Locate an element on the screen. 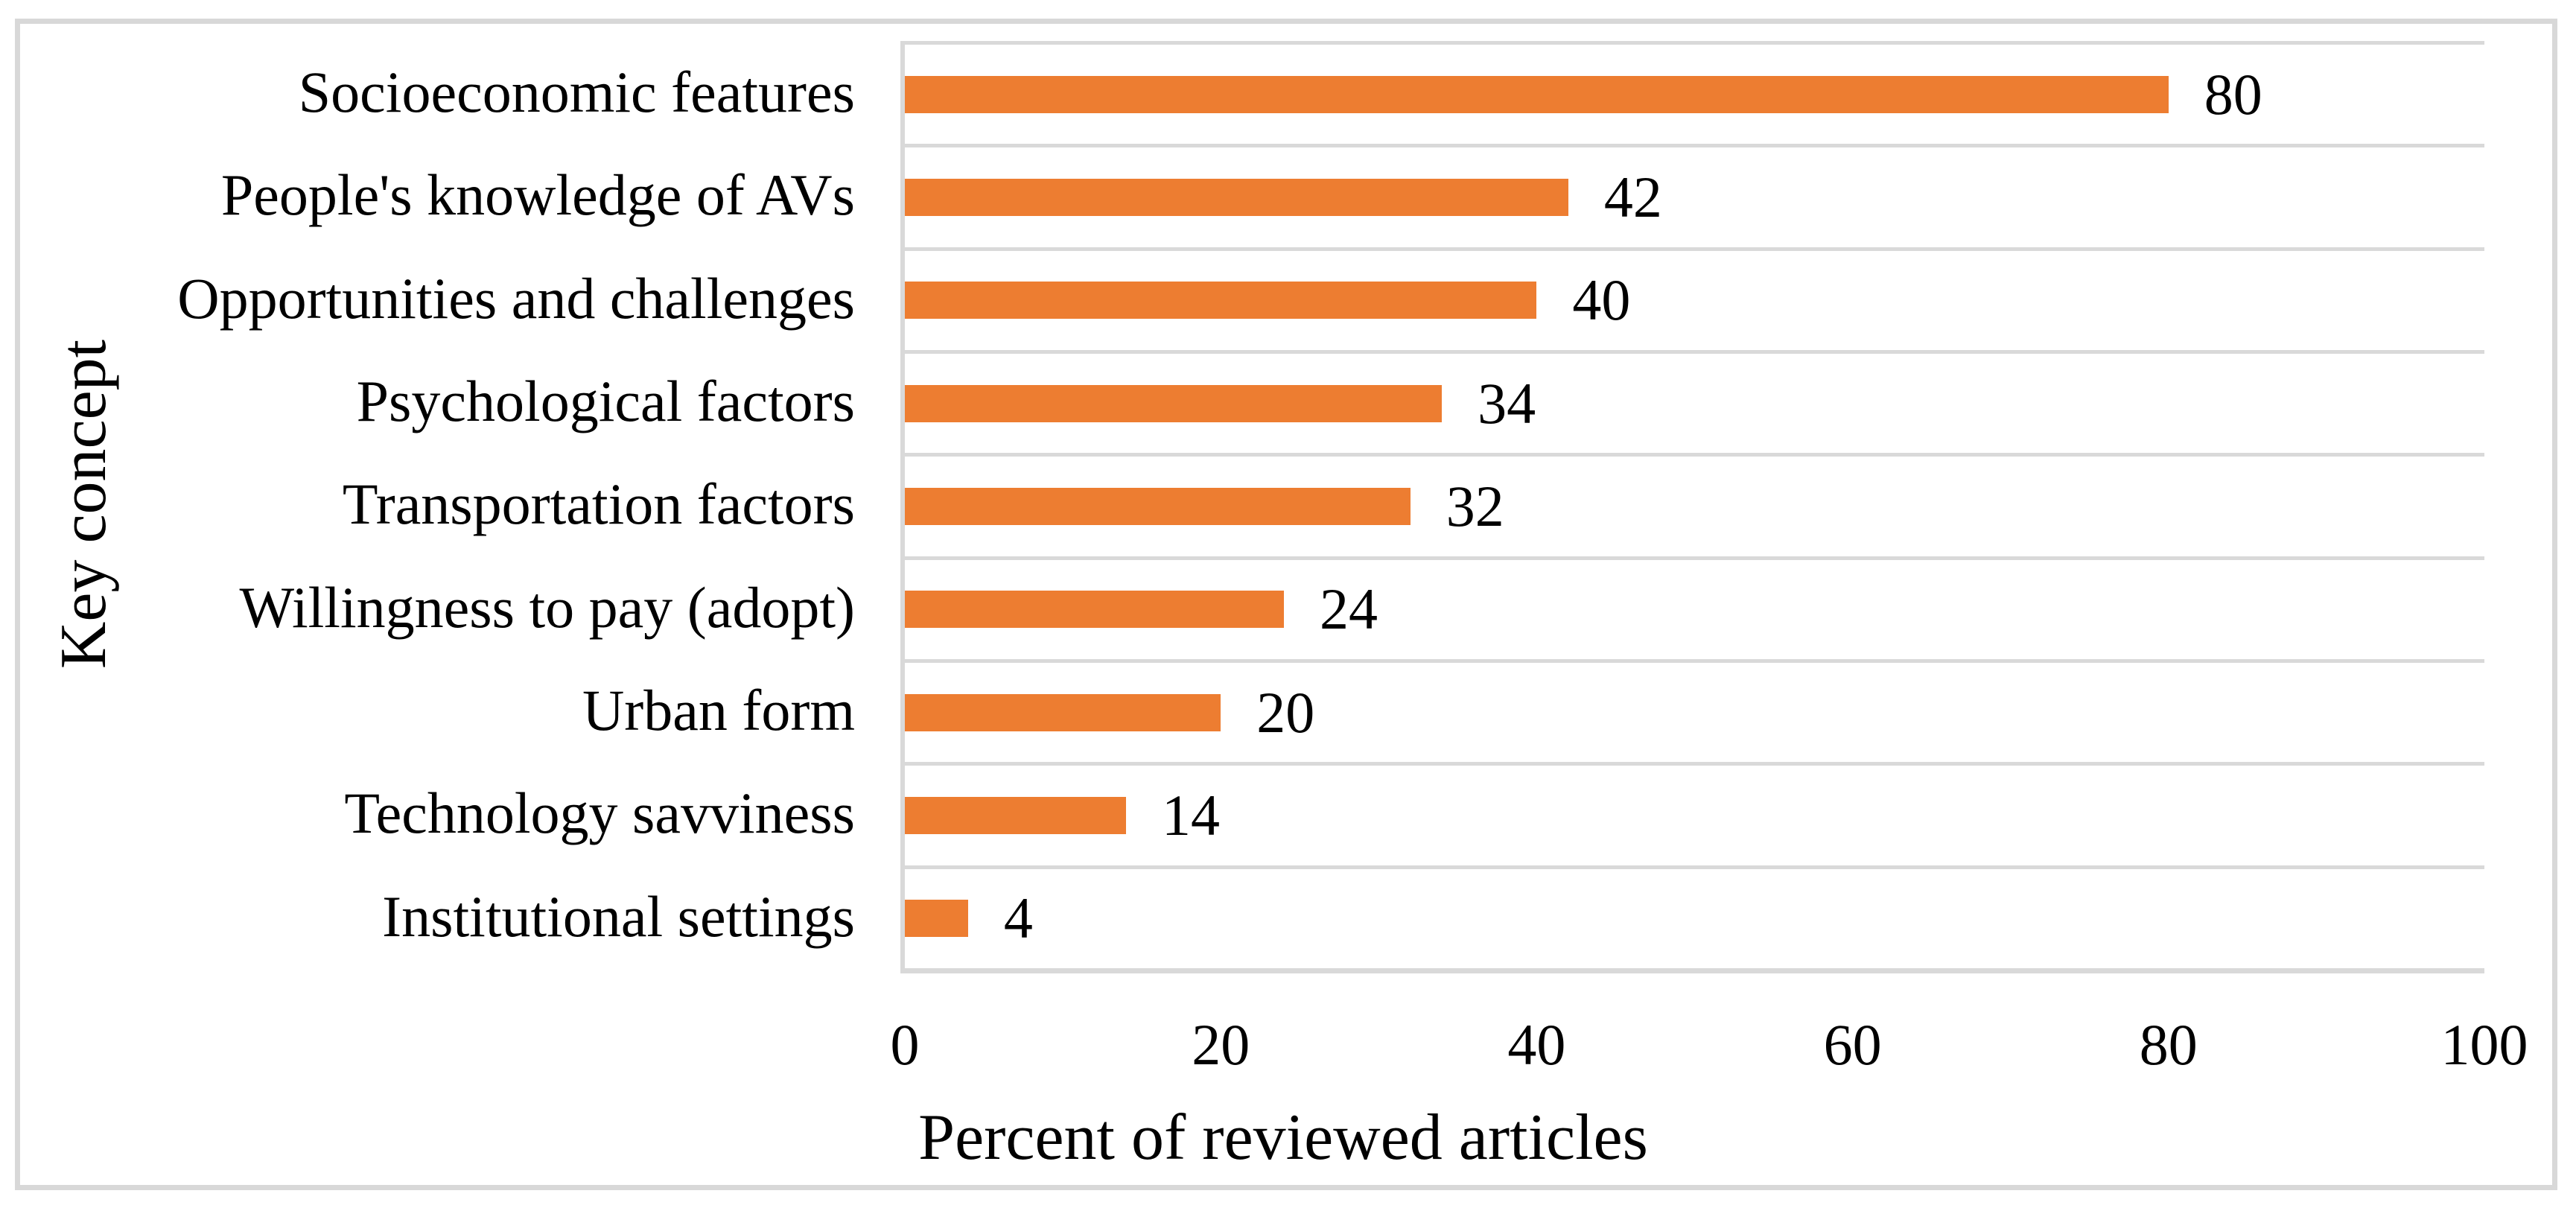 This screenshot has height=1211, width=2576. category-label: People's knowledge of AVs is located at coordinates (537, 195).